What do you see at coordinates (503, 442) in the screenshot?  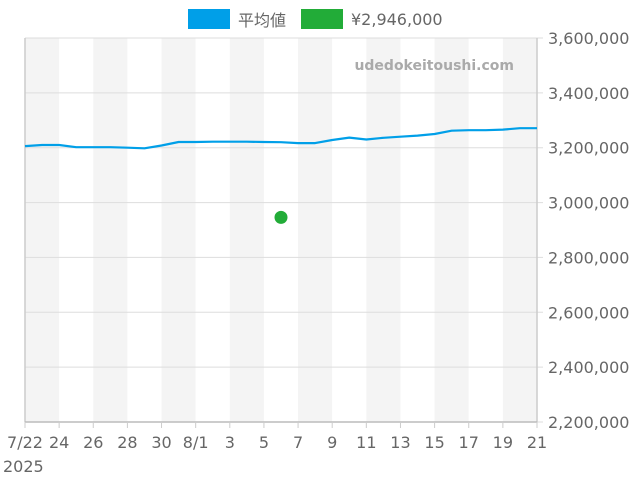 I see `x-tick-label: 19` at bounding box center [503, 442].